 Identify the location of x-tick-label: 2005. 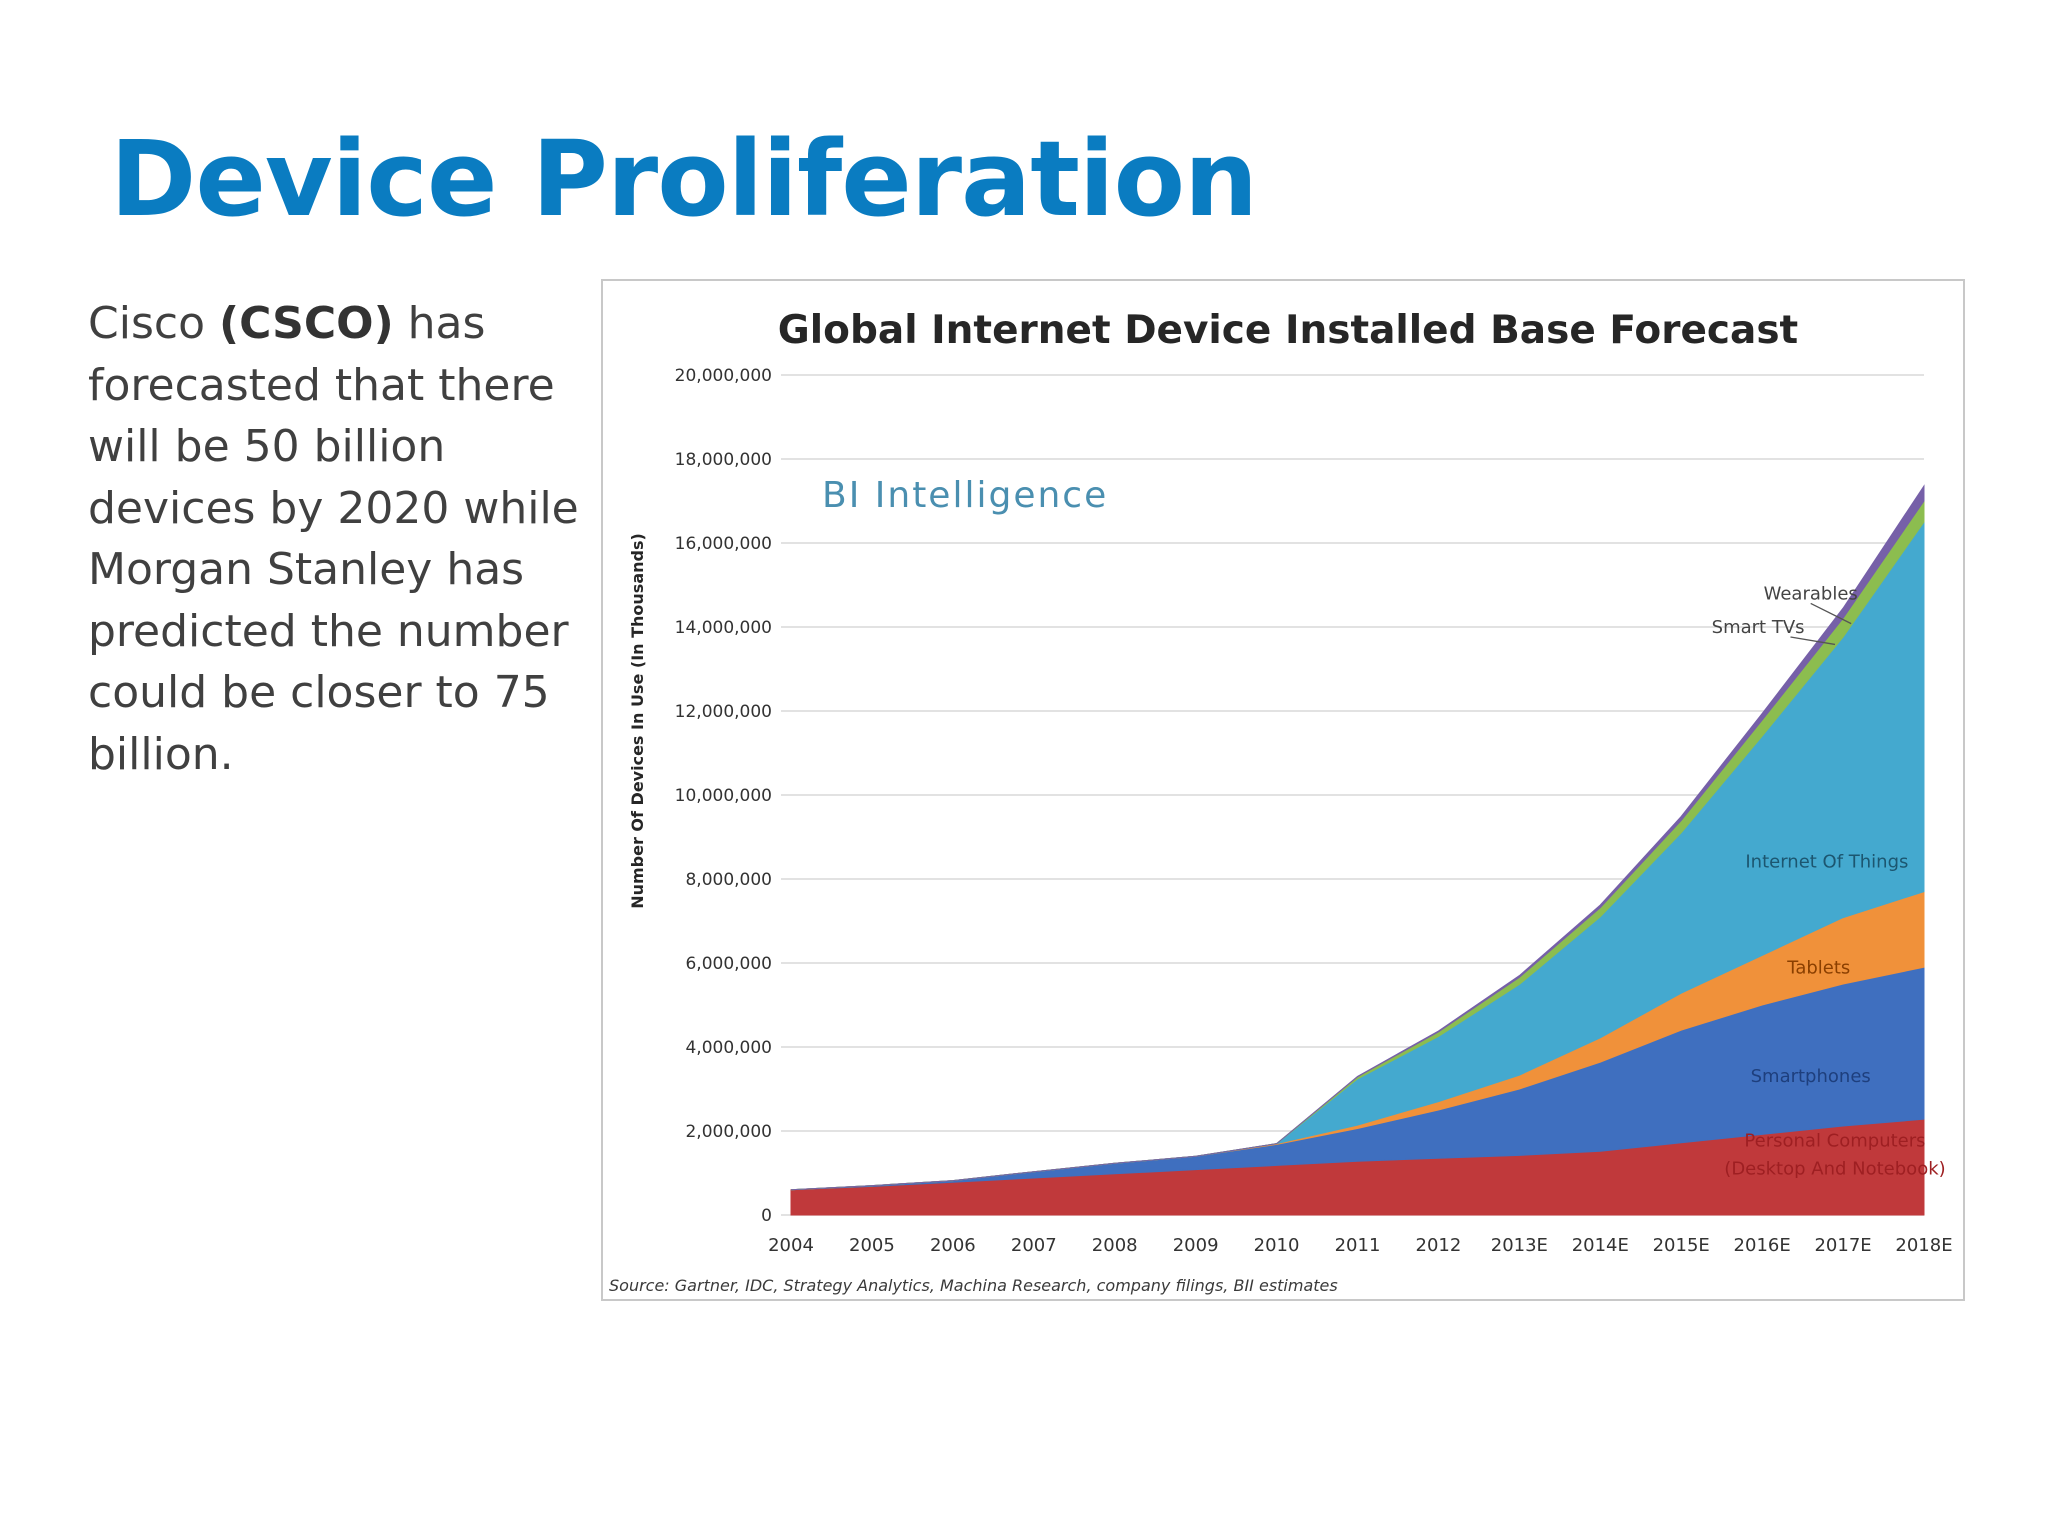
(872, 1245).